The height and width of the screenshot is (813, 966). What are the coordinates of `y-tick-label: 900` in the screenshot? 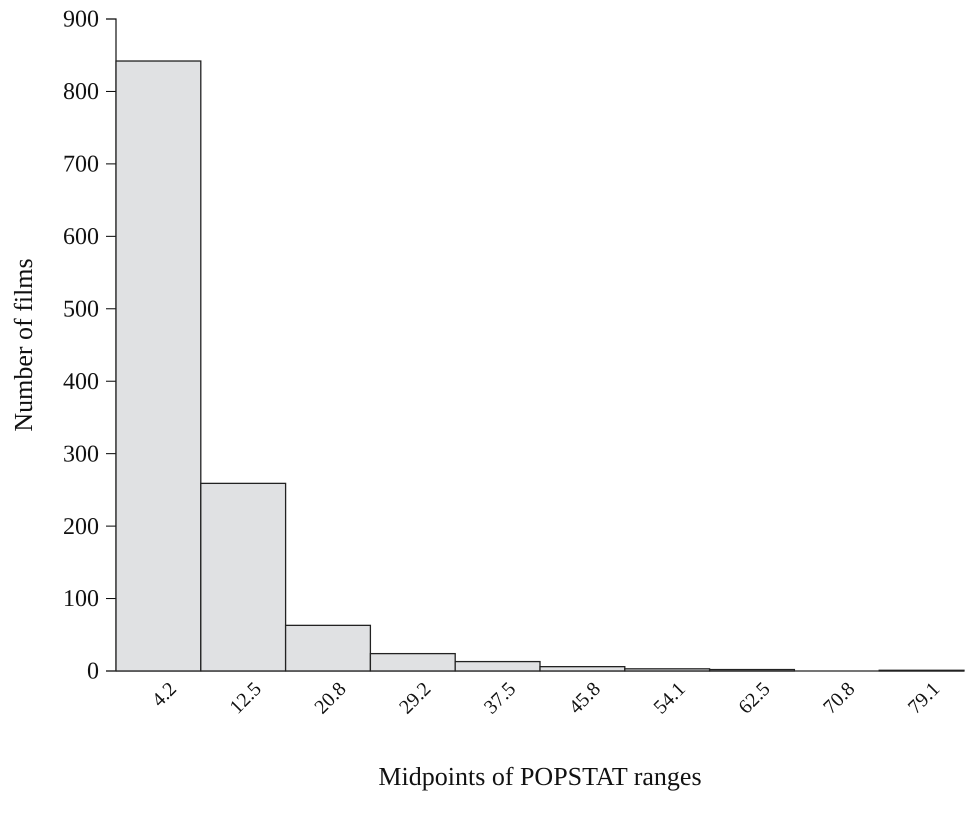 It's located at (81, 19).